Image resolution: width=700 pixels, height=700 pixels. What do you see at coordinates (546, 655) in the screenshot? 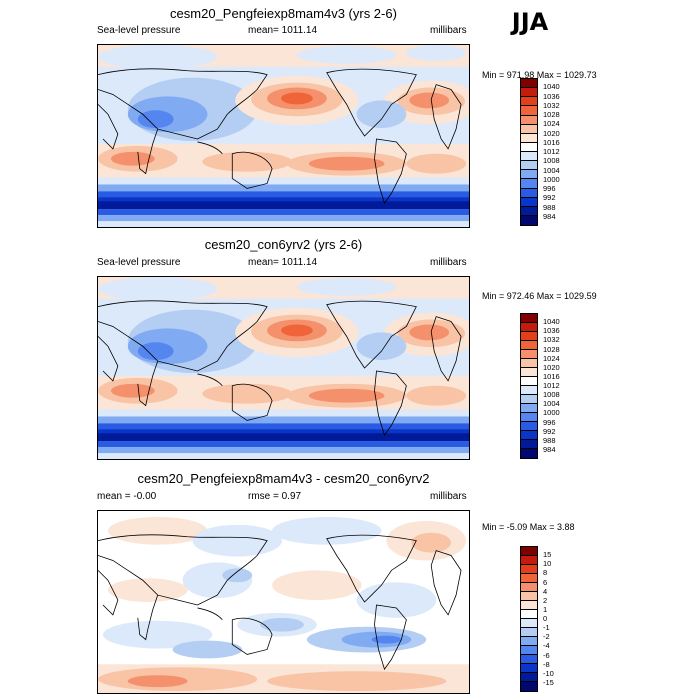
I see `colorbar-tick-label: -6` at bounding box center [546, 655].